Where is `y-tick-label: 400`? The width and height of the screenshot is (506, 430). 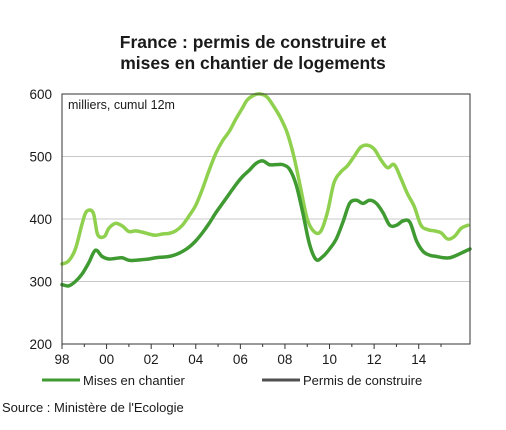 y-tick-label: 400 is located at coordinates (40, 219).